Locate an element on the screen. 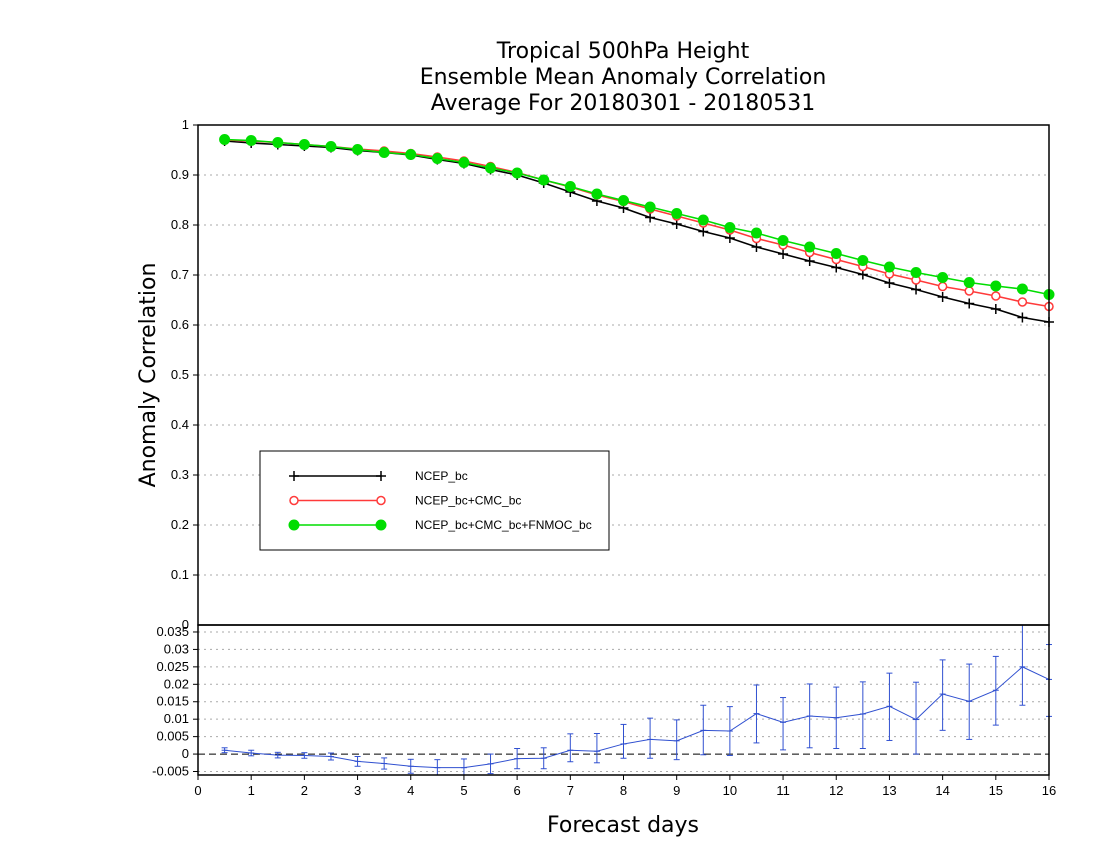 This screenshot has width=1100, height=850. x-tick-label: 9 is located at coordinates (676, 790).